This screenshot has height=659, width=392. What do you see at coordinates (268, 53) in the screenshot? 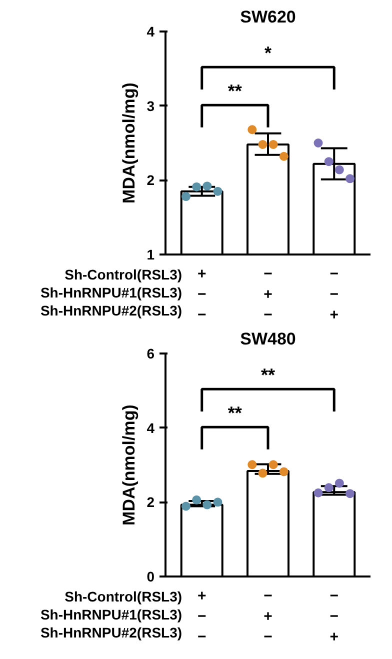
I see `annotation: *` at bounding box center [268, 53].